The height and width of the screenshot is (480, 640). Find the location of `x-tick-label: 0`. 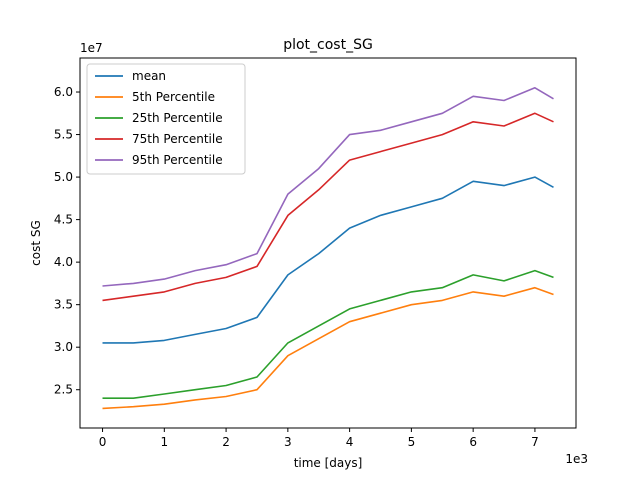

x-tick-label: 0 is located at coordinates (103, 442).